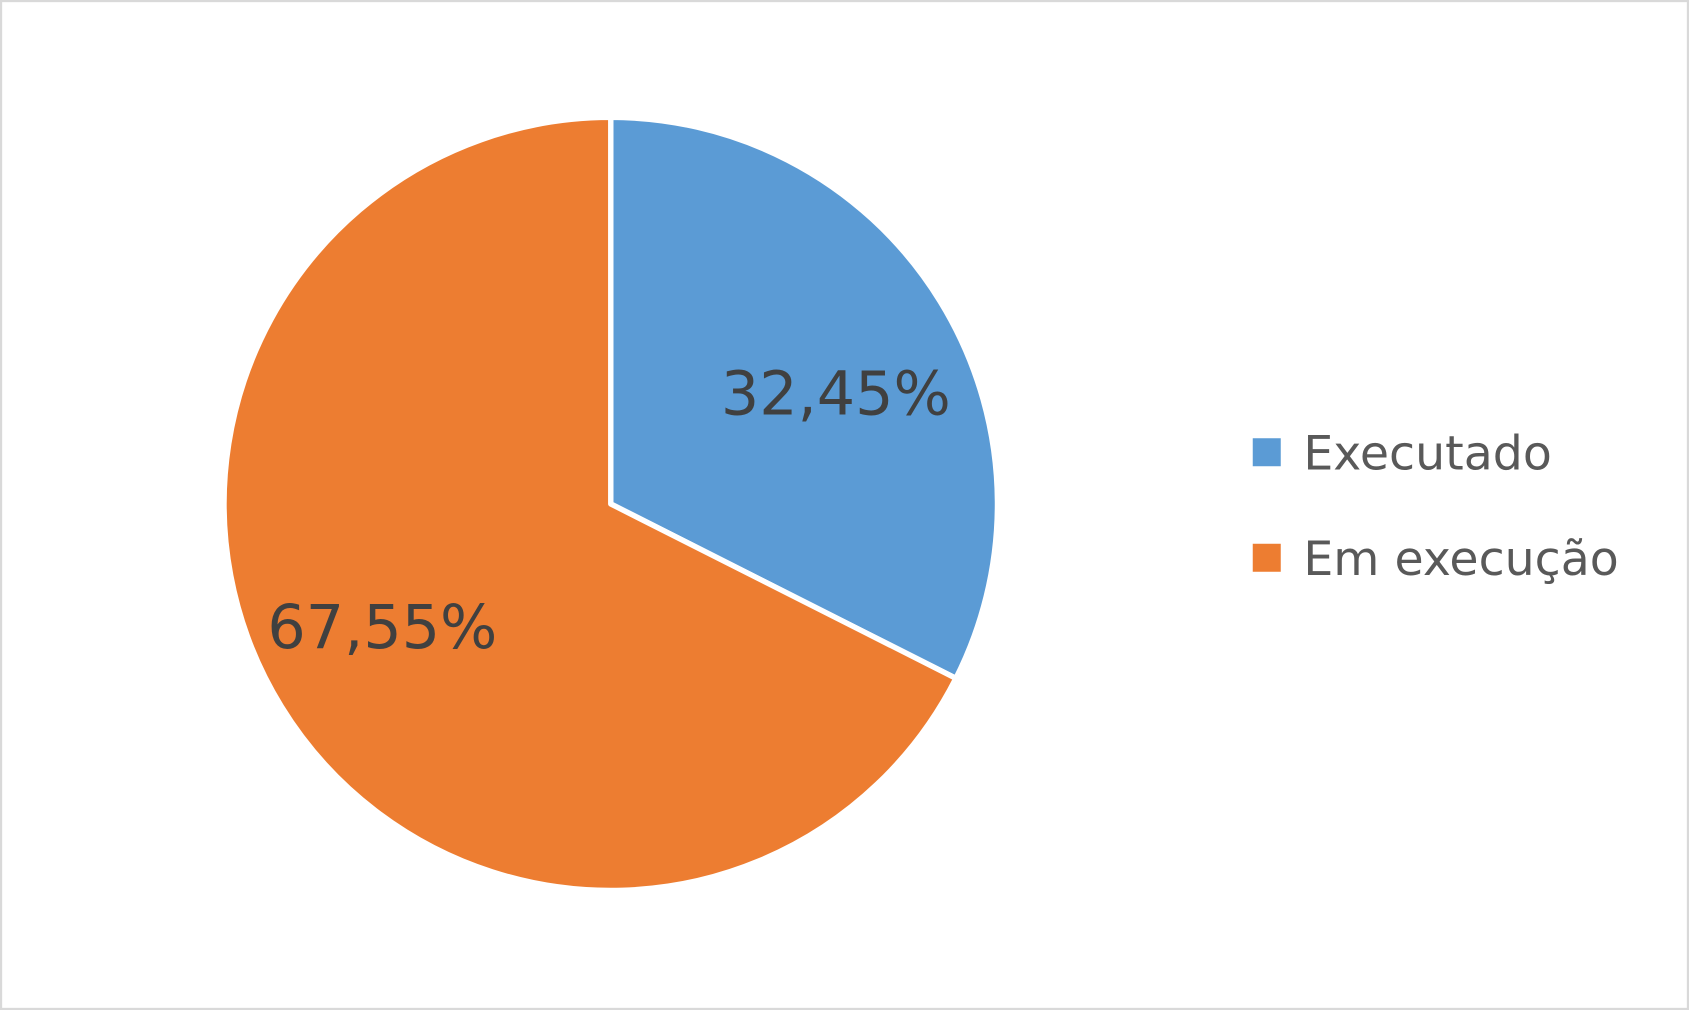 The height and width of the screenshot is (1010, 1689). I want to click on data-label-em-execucao: 67,55%, so click(382, 628).